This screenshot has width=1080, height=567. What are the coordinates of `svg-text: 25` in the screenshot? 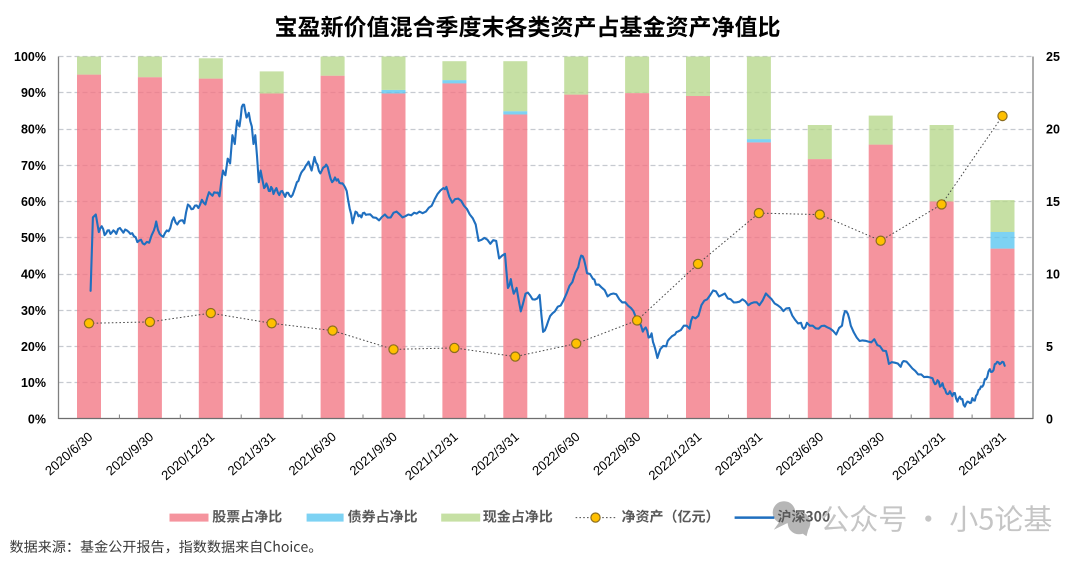 It's located at (1053, 57).